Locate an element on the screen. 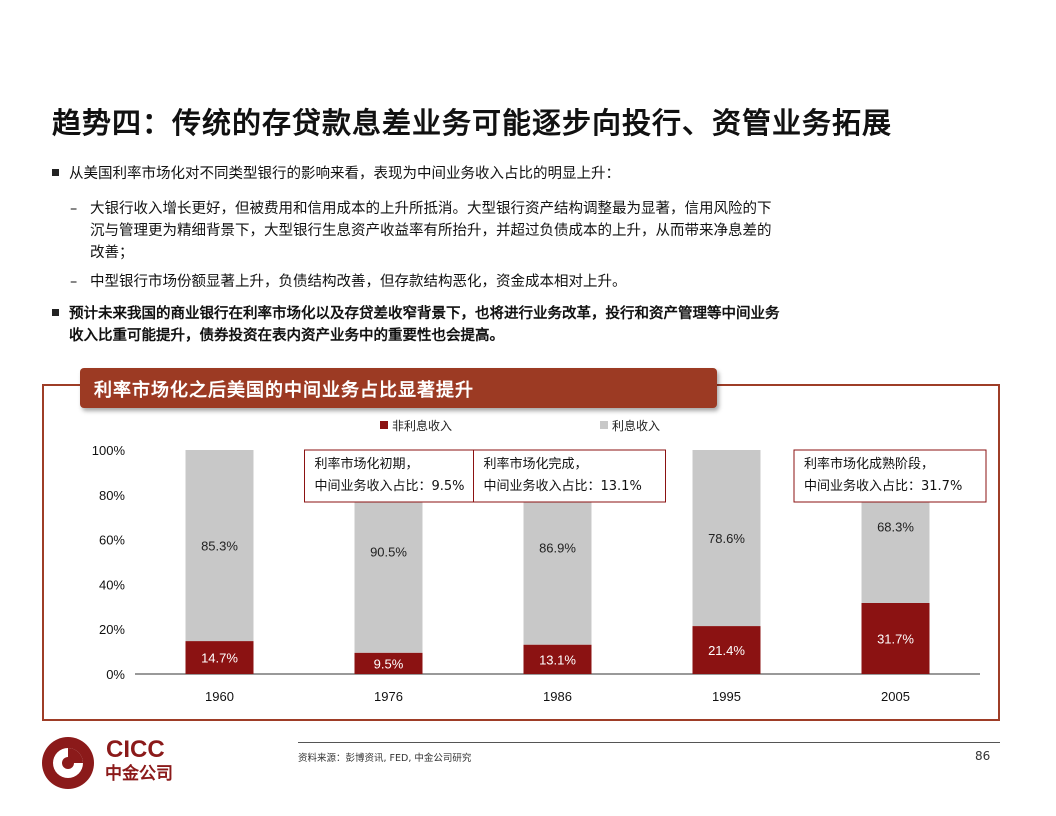 The width and height of the screenshot is (1056, 816). x-tick-label: 1976 is located at coordinates (388, 696).